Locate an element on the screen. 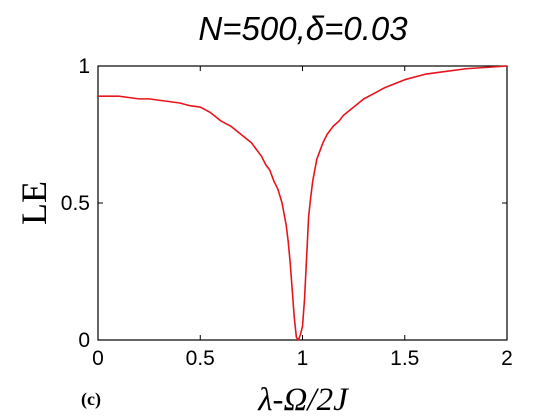 The height and width of the screenshot is (420, 560). x-tick-label: 1 is located at coordinates (303, 358).